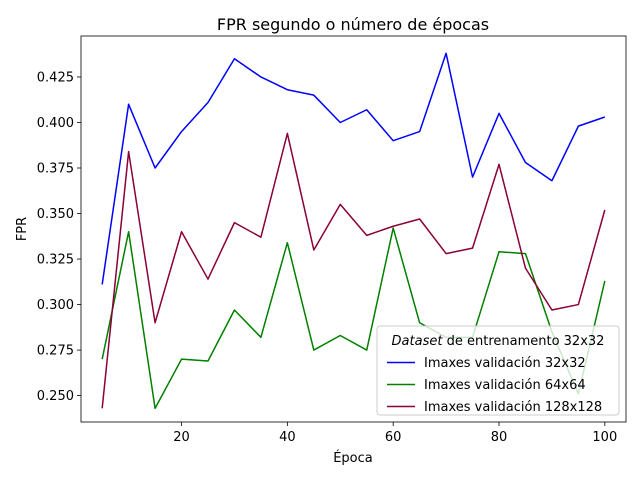 This screenshot has width=640, height=480. I want to click on legend-title-rest: de entrenamento 32x32, so click(523, 341).